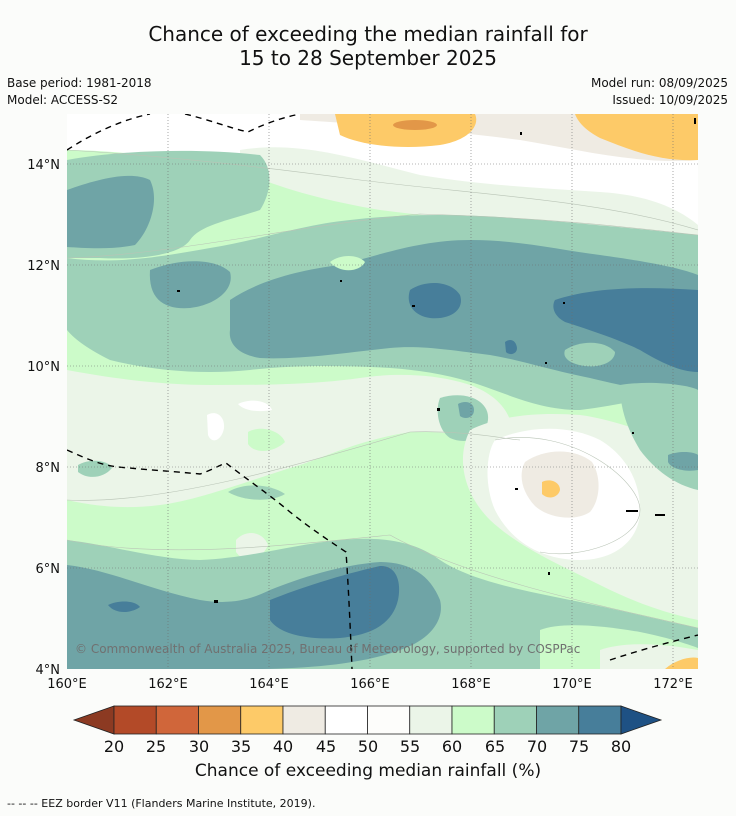 The width and height of the screenshot is (736, 816). Describe the element at coordinates (269, 684) in the screenshot. I see `lon-label: 164°E` at that location.